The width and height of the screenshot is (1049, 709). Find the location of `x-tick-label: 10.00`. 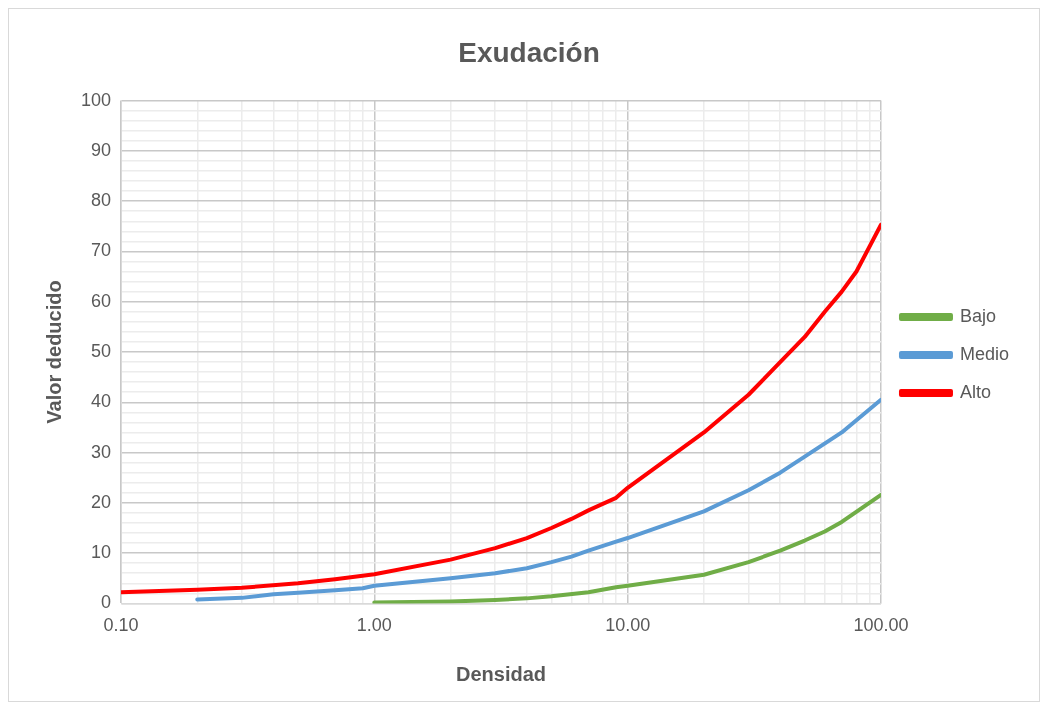

x-tick-label: 10.00 is located at coordinates (628, 625).